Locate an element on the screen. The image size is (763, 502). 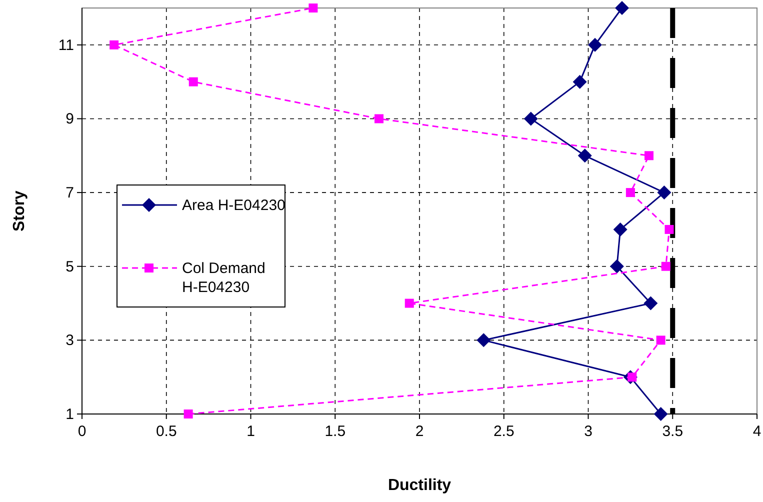
x-tick-label: 2 is located at coordinates (419, 431).